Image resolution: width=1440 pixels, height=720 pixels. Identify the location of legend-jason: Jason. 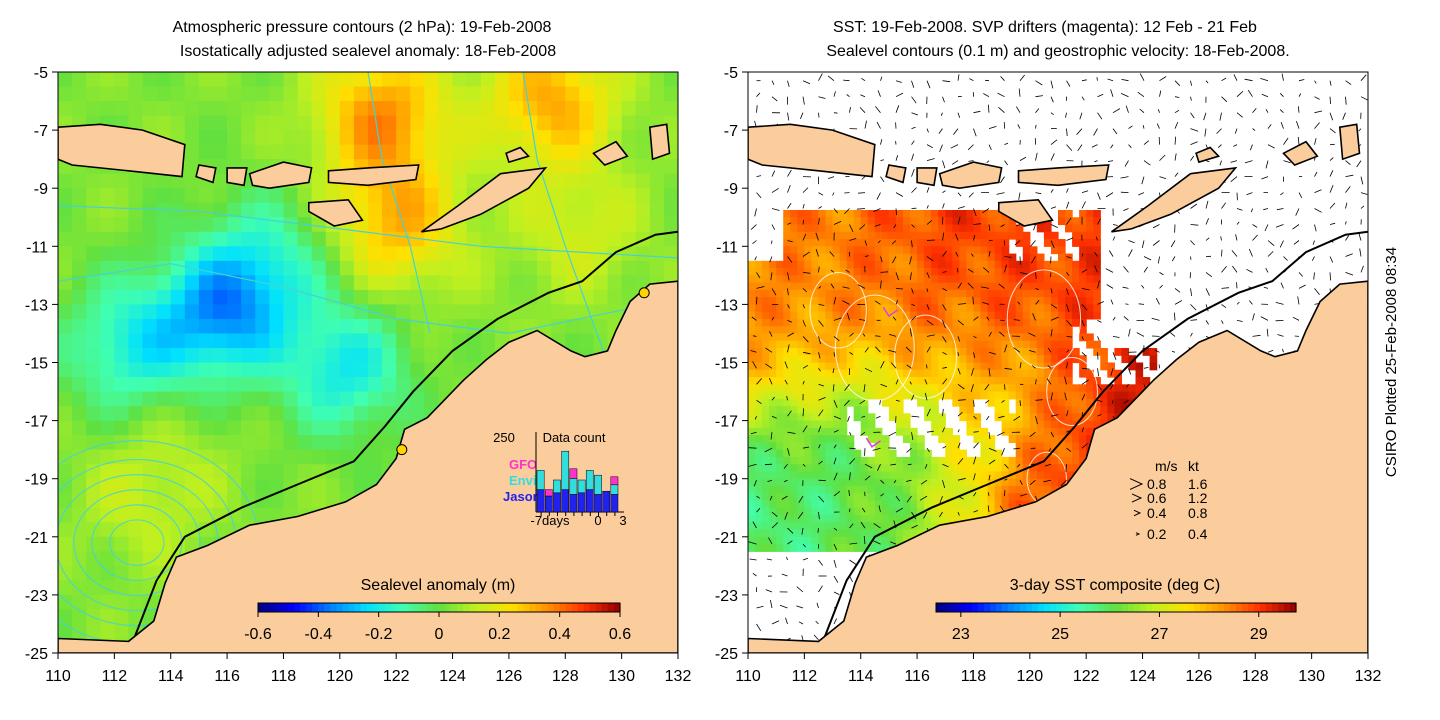
(522, 496).